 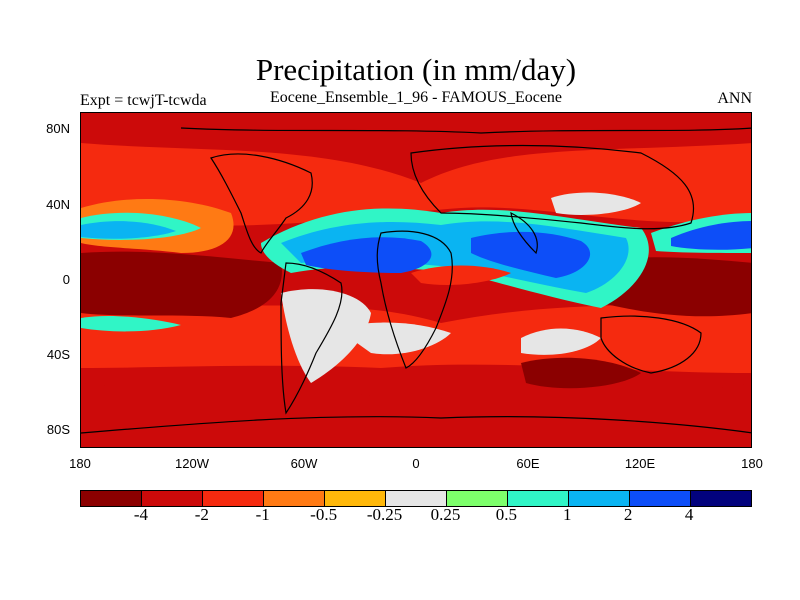 I want to click on colorbar, so click(x=416, y=498).